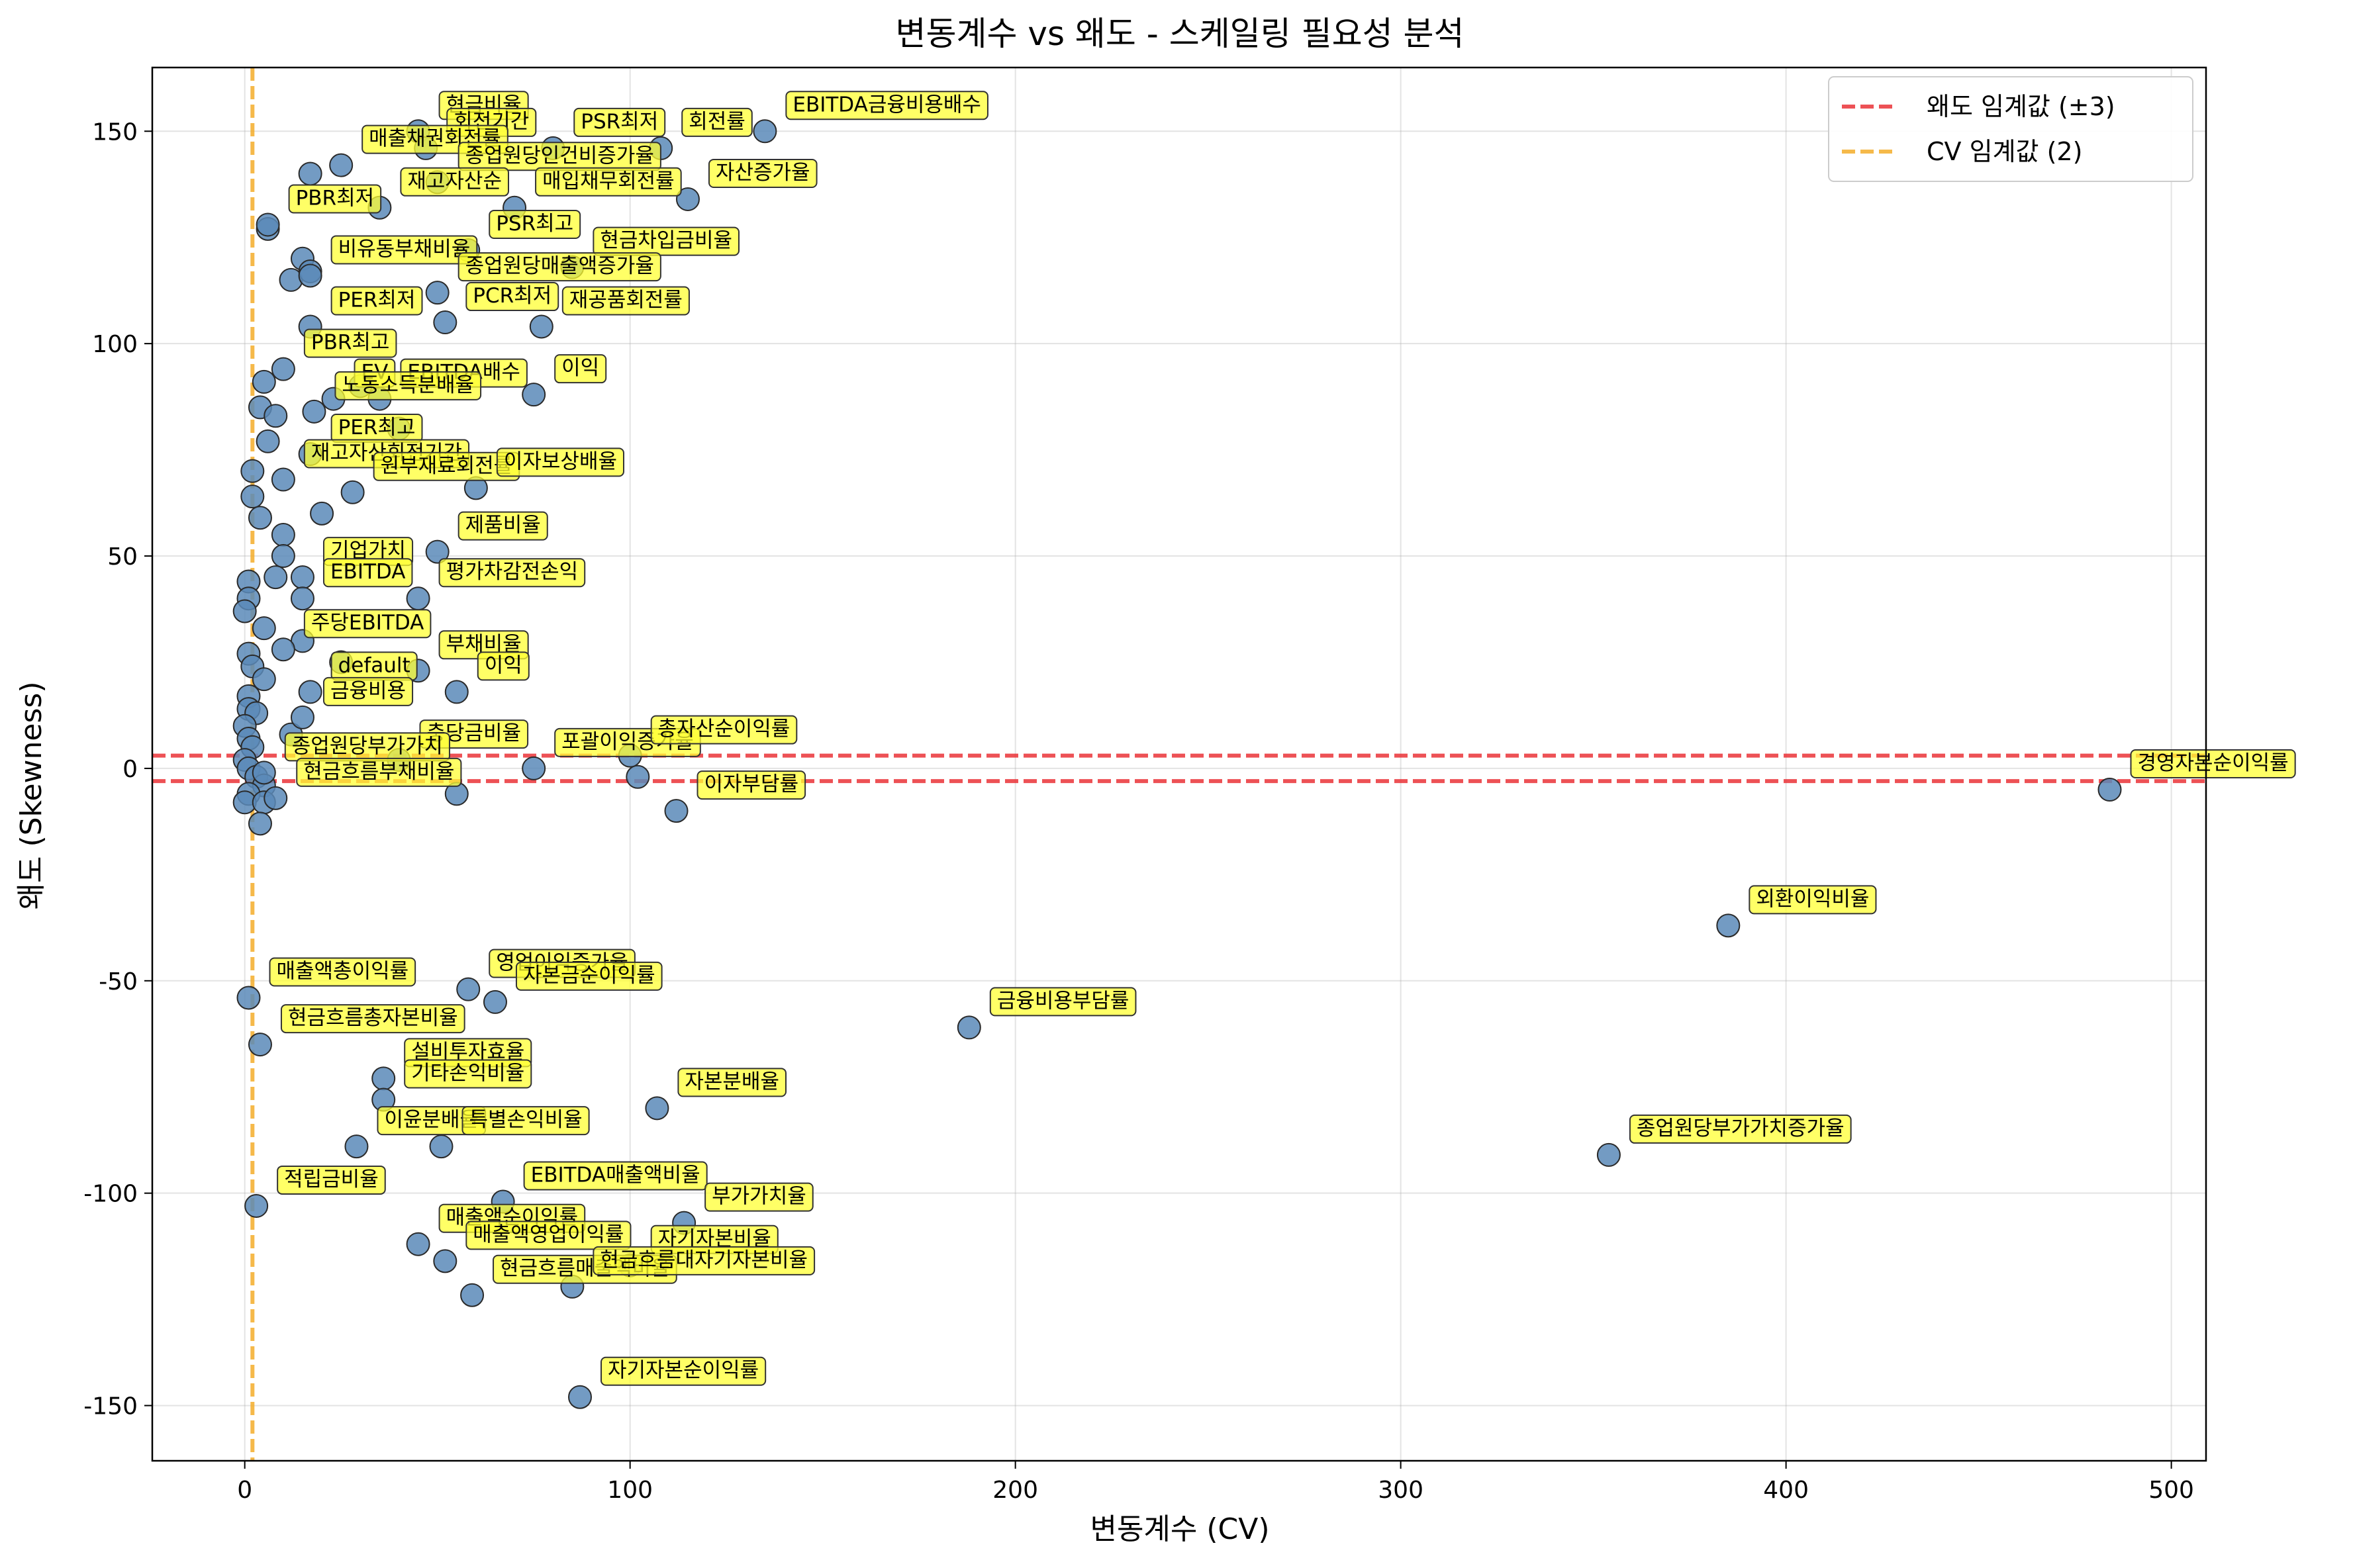  I want to click on point-label: 이자부담률, so click(751, 785).